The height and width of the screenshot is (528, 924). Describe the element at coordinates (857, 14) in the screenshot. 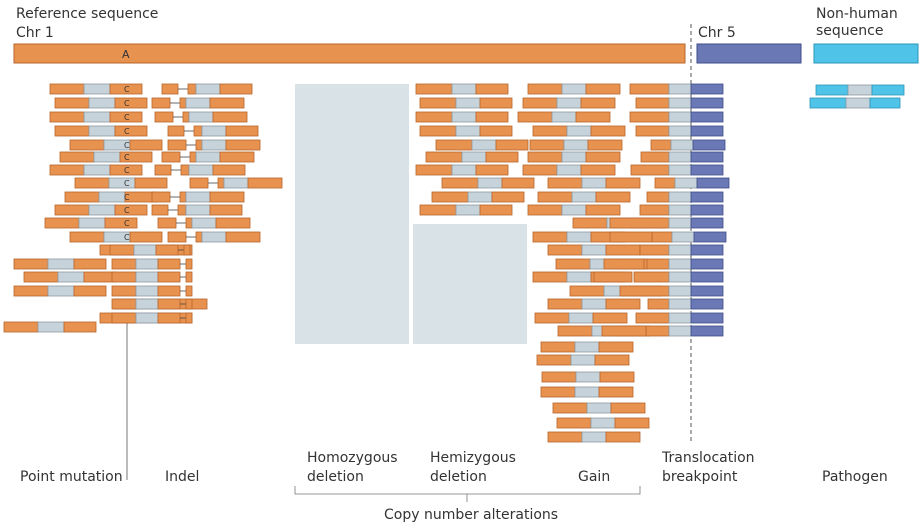

I see `non-human-label-line1: Non-human` at that location.